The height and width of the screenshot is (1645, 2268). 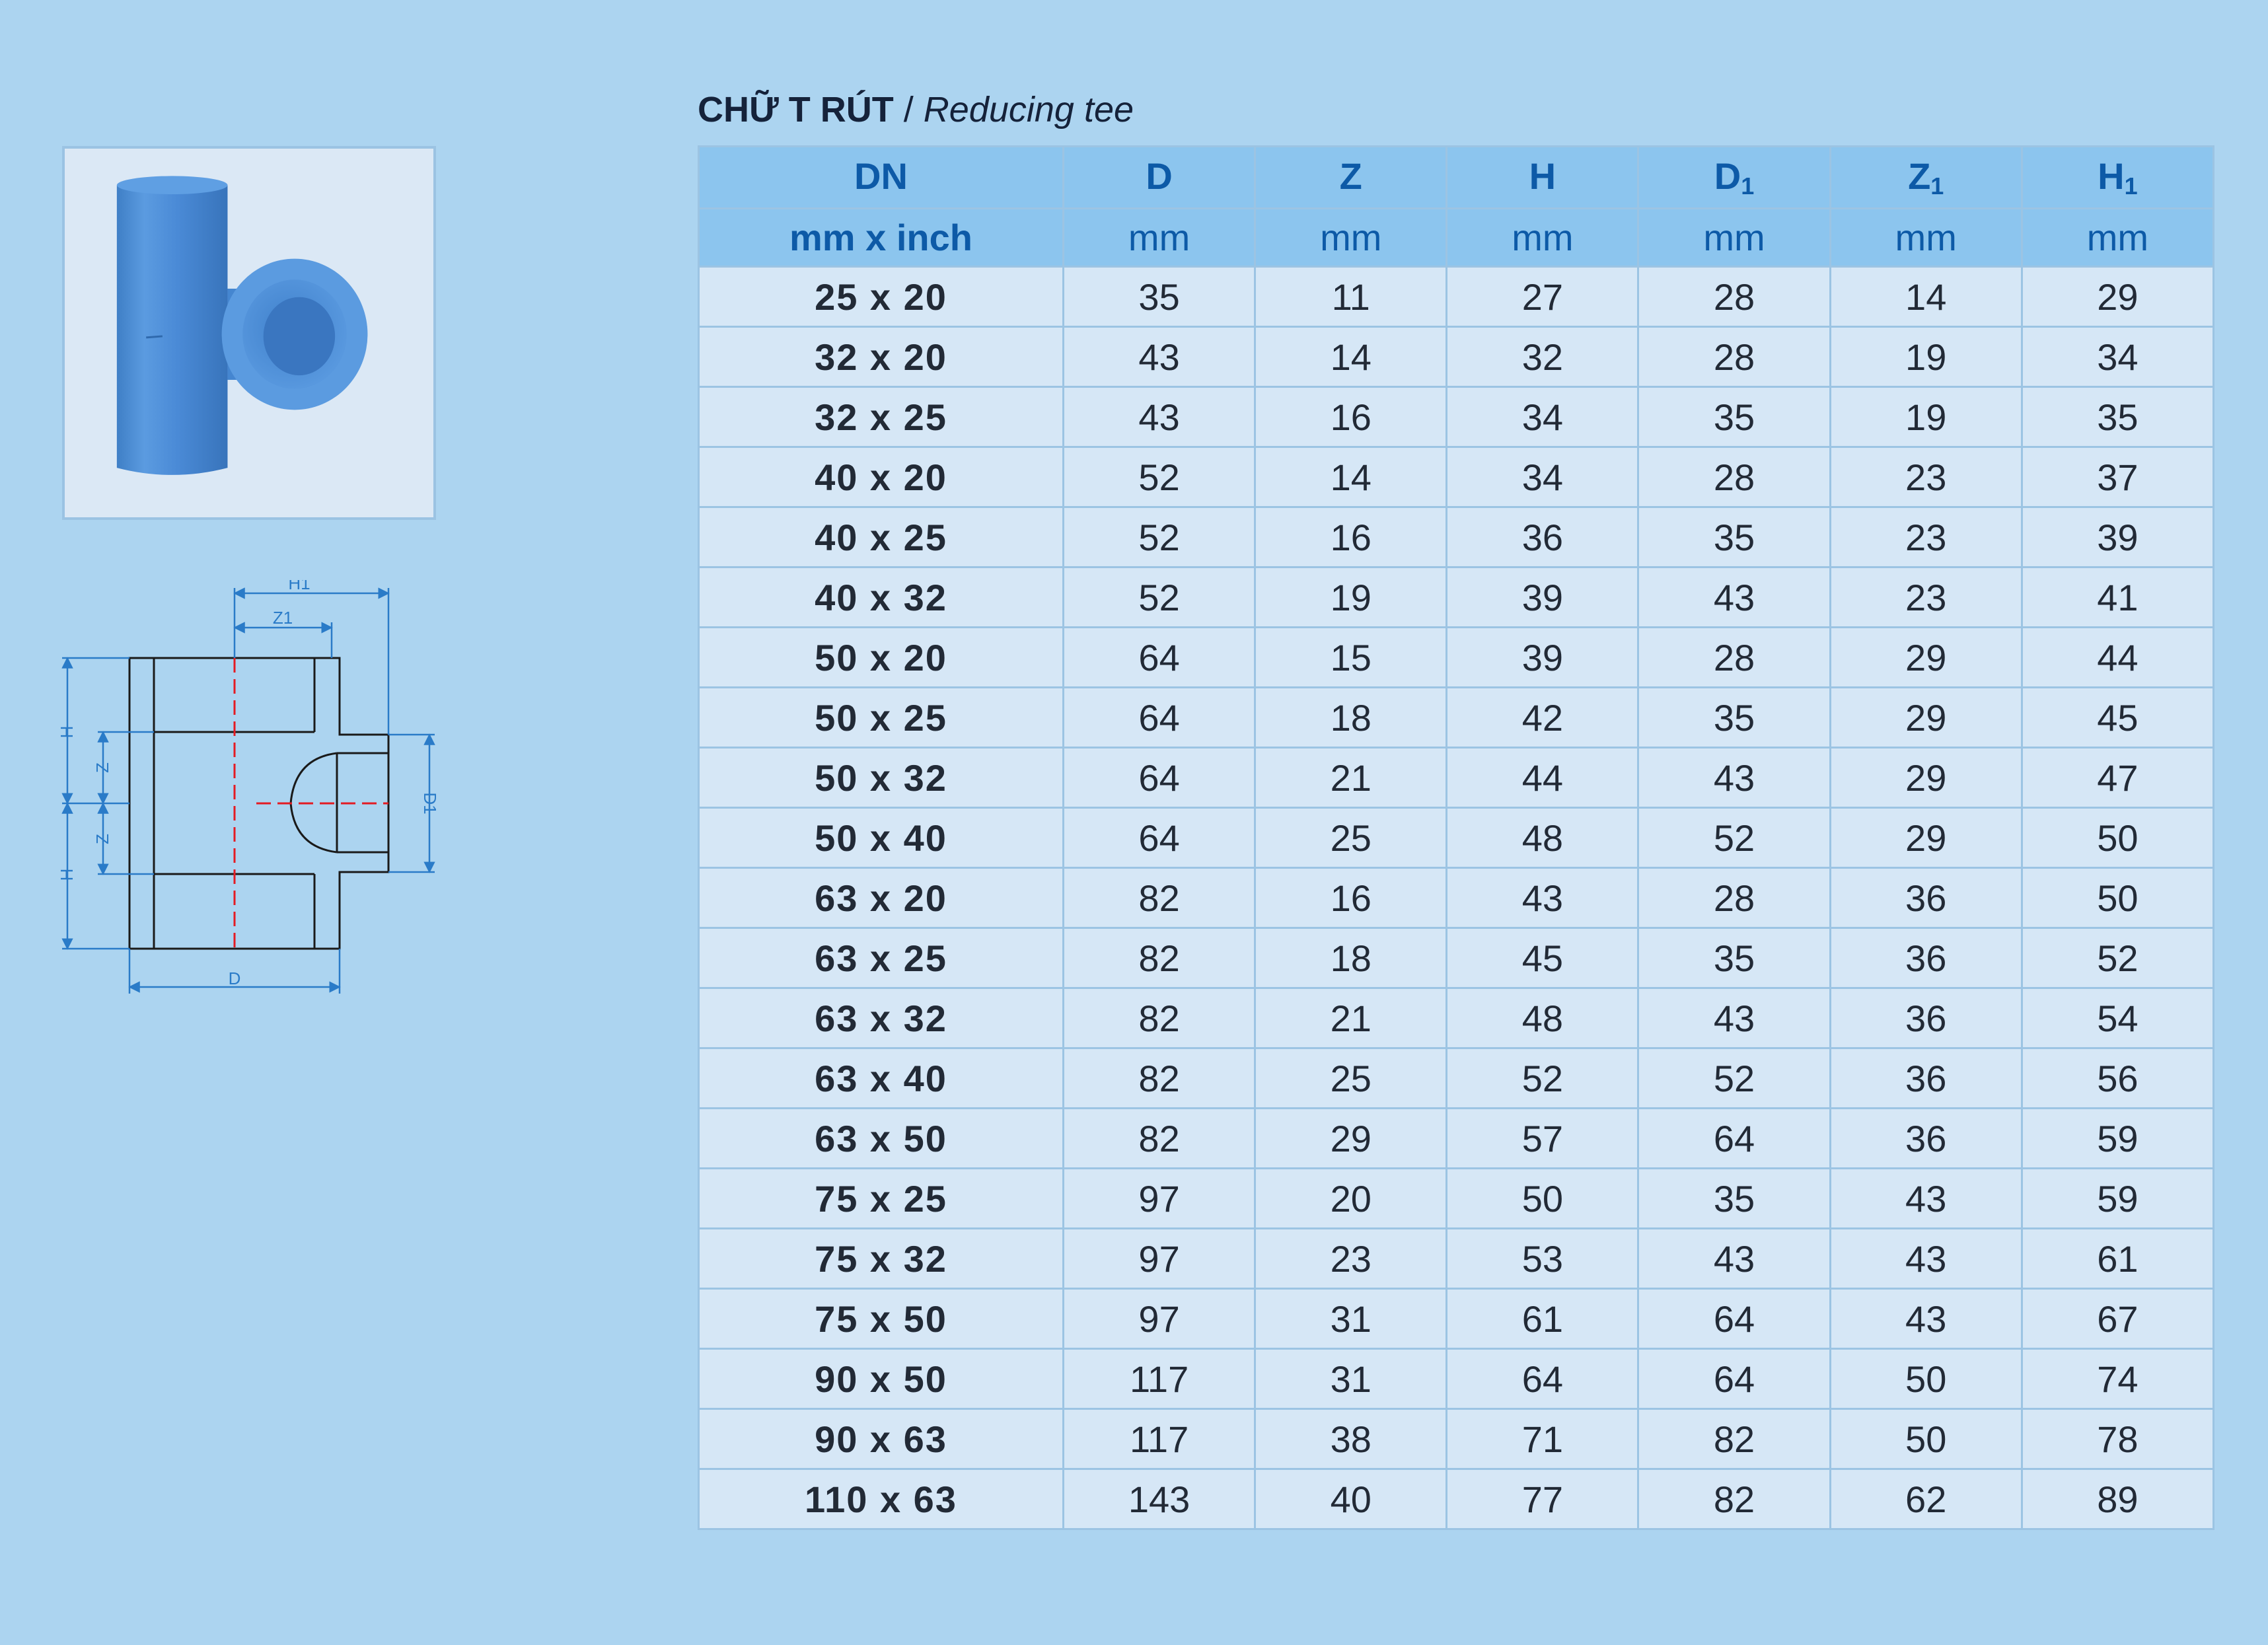 What do you see at coordinates (67, 732) in the screenshot?
I see `dim-label-h-top: H` at bounding box center [67, 732].